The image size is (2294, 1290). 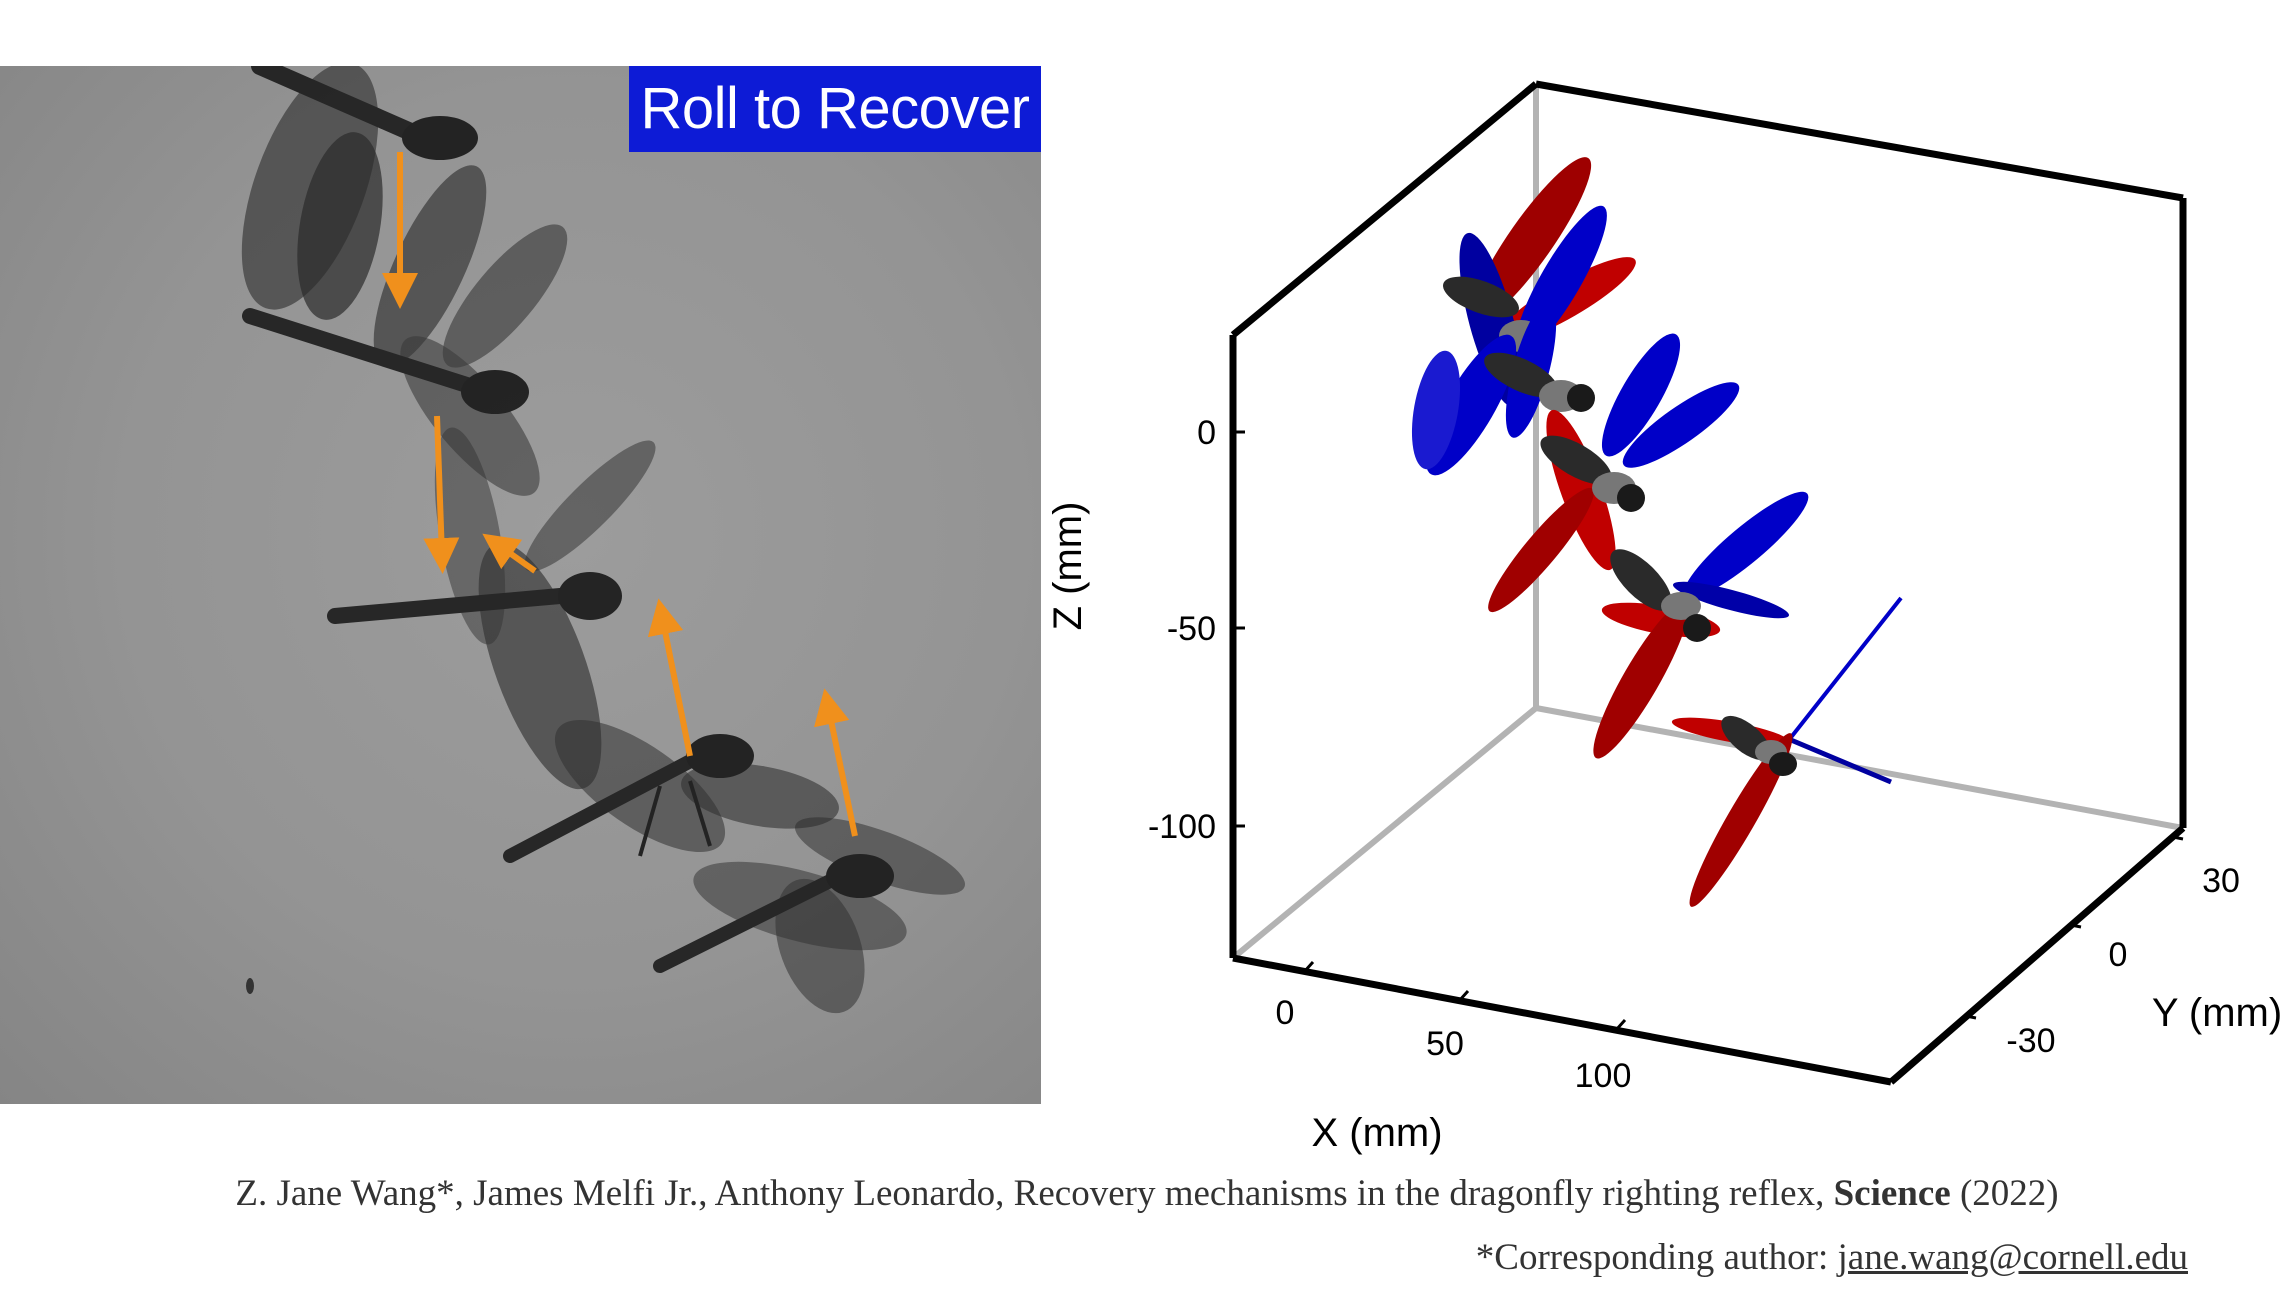 I want to click on x-tick-label: 100, so click(x=1603, y=1076).